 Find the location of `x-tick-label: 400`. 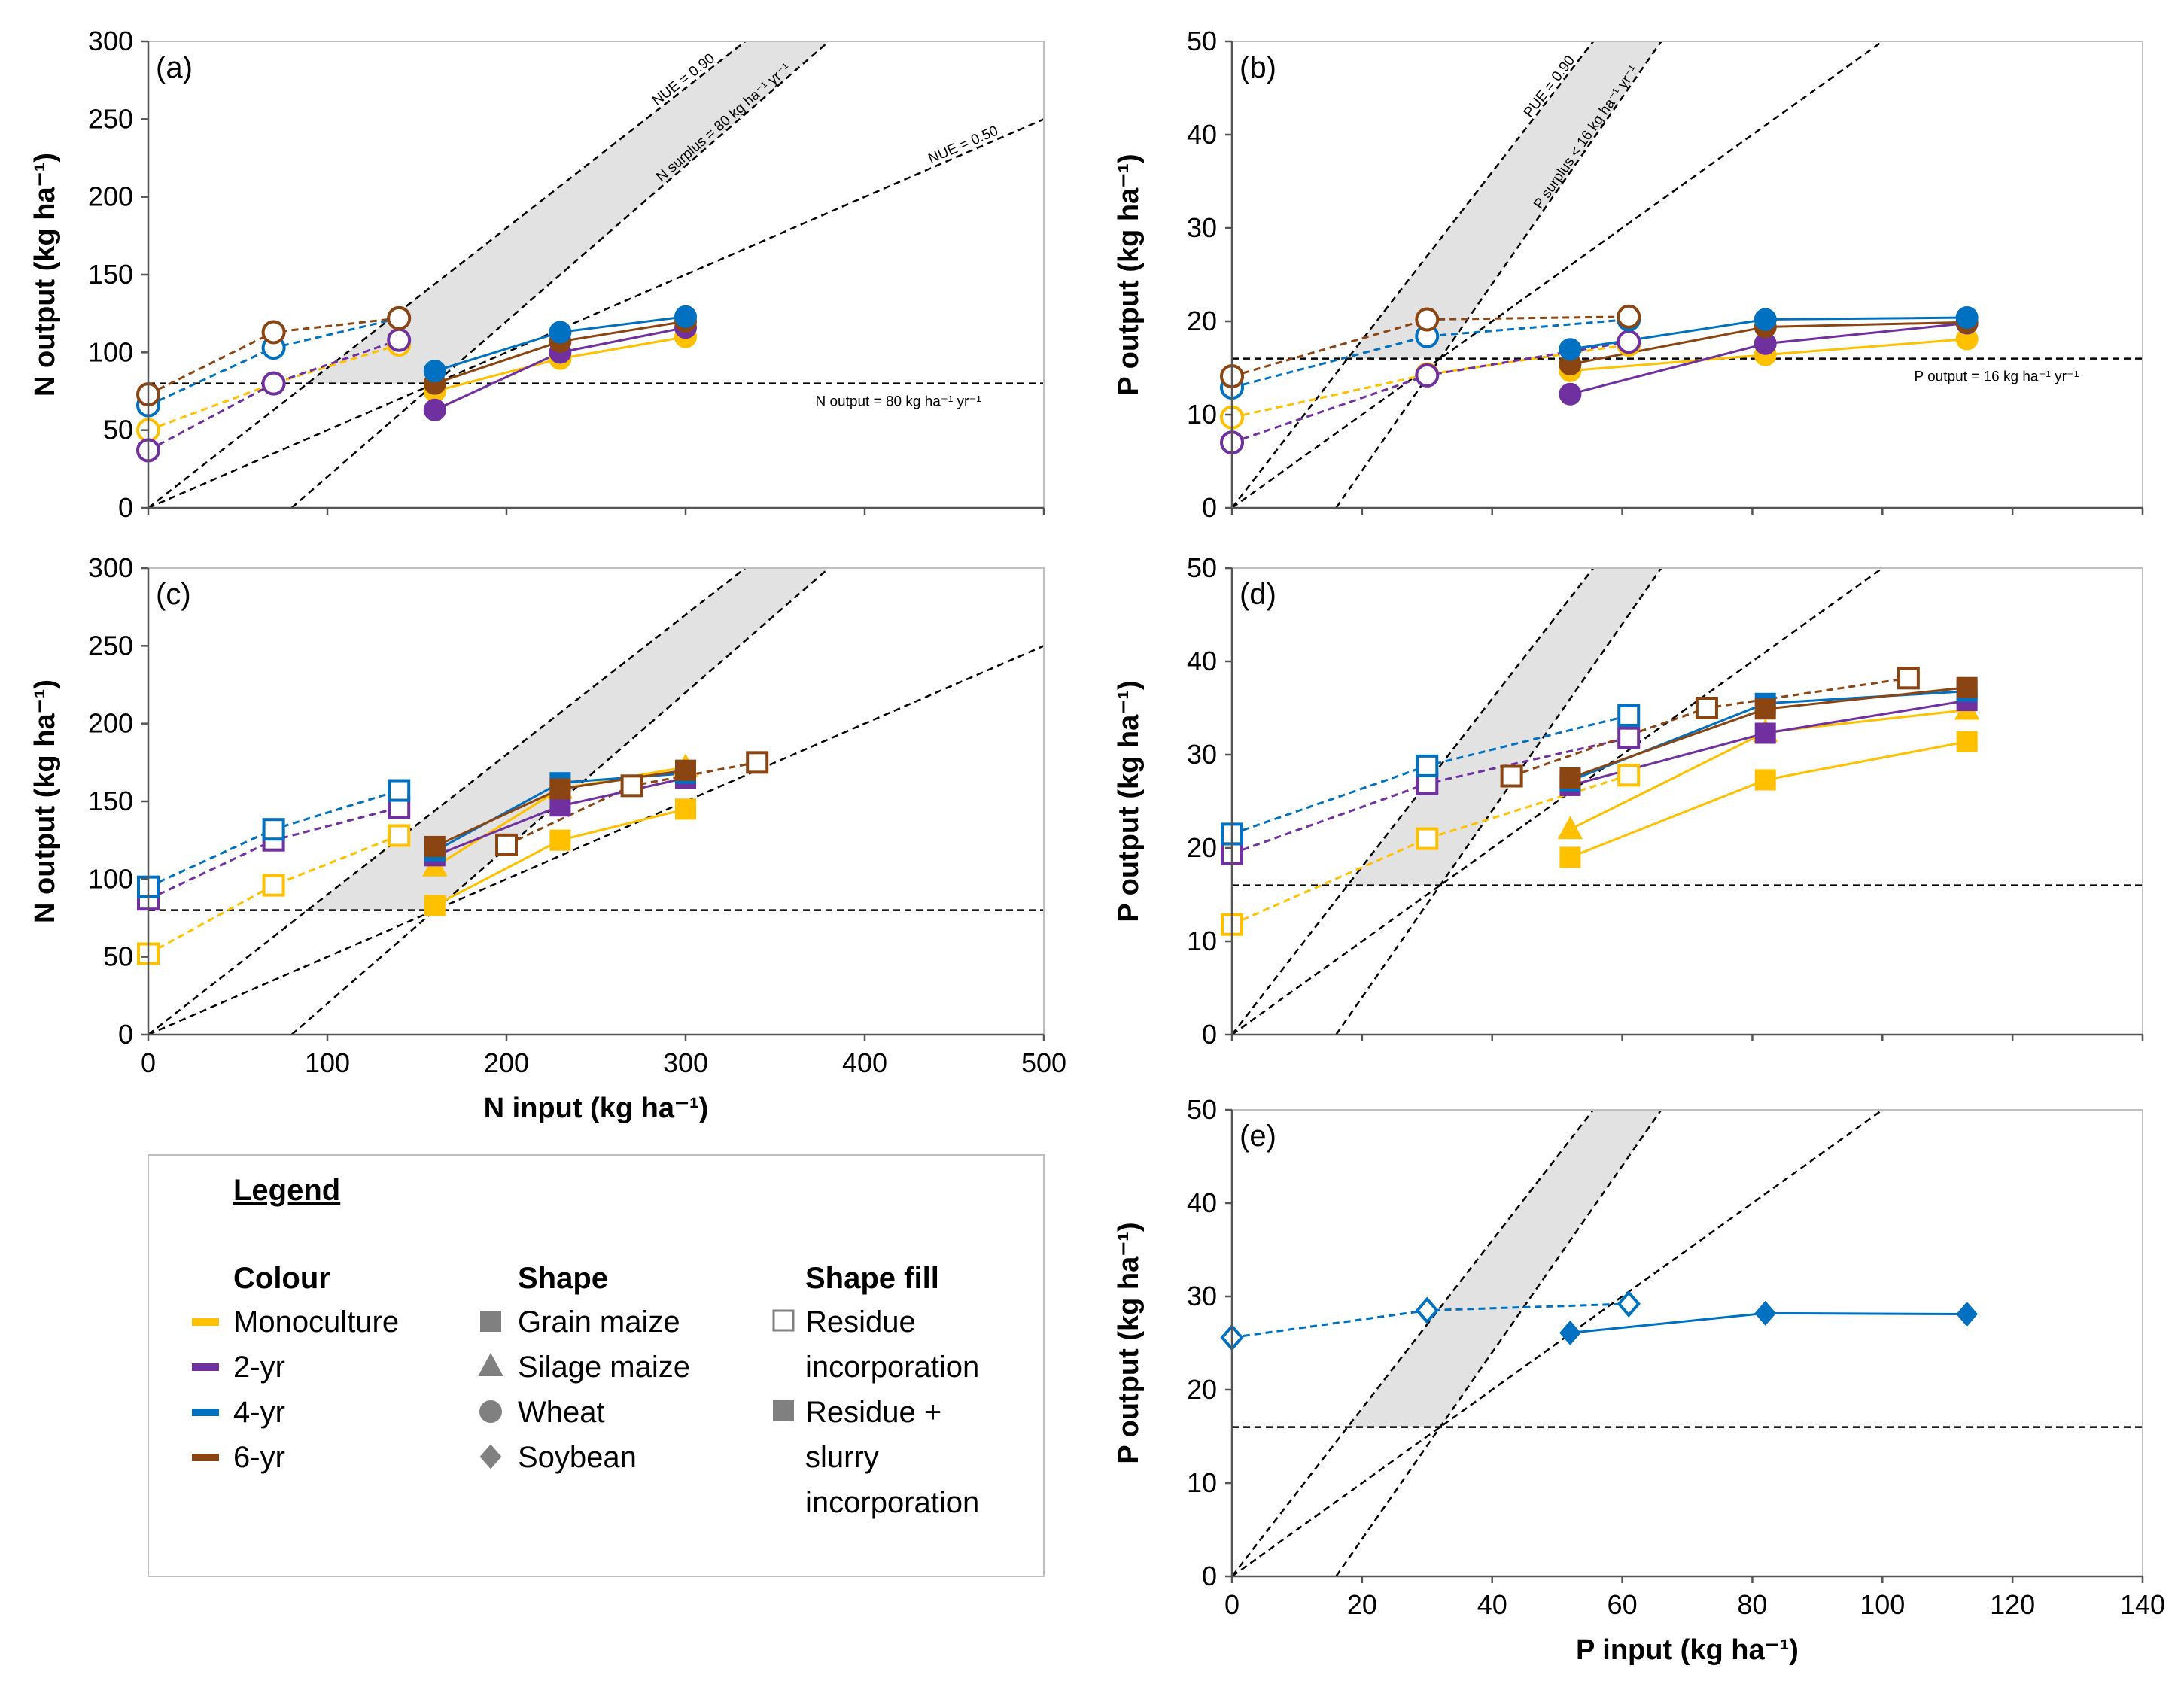

x-tick-label: 400 is located at coordinates (864, 1062).